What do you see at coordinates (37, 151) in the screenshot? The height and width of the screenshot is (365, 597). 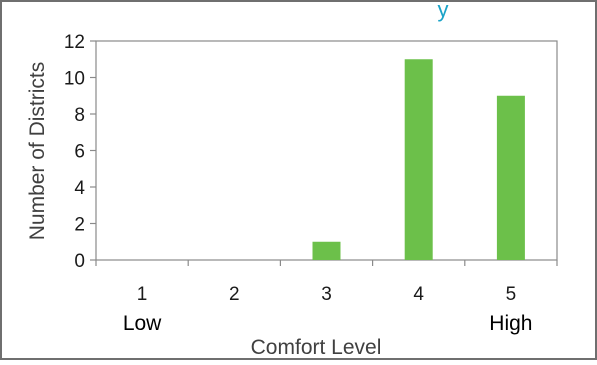 I see `y-axis-title: Number of Districts` at bounding box center [37, 151].